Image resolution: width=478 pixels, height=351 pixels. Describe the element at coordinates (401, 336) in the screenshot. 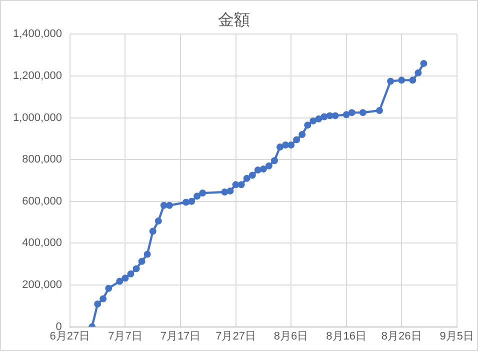

I see `x-tick-label: 8月26日` at that location.